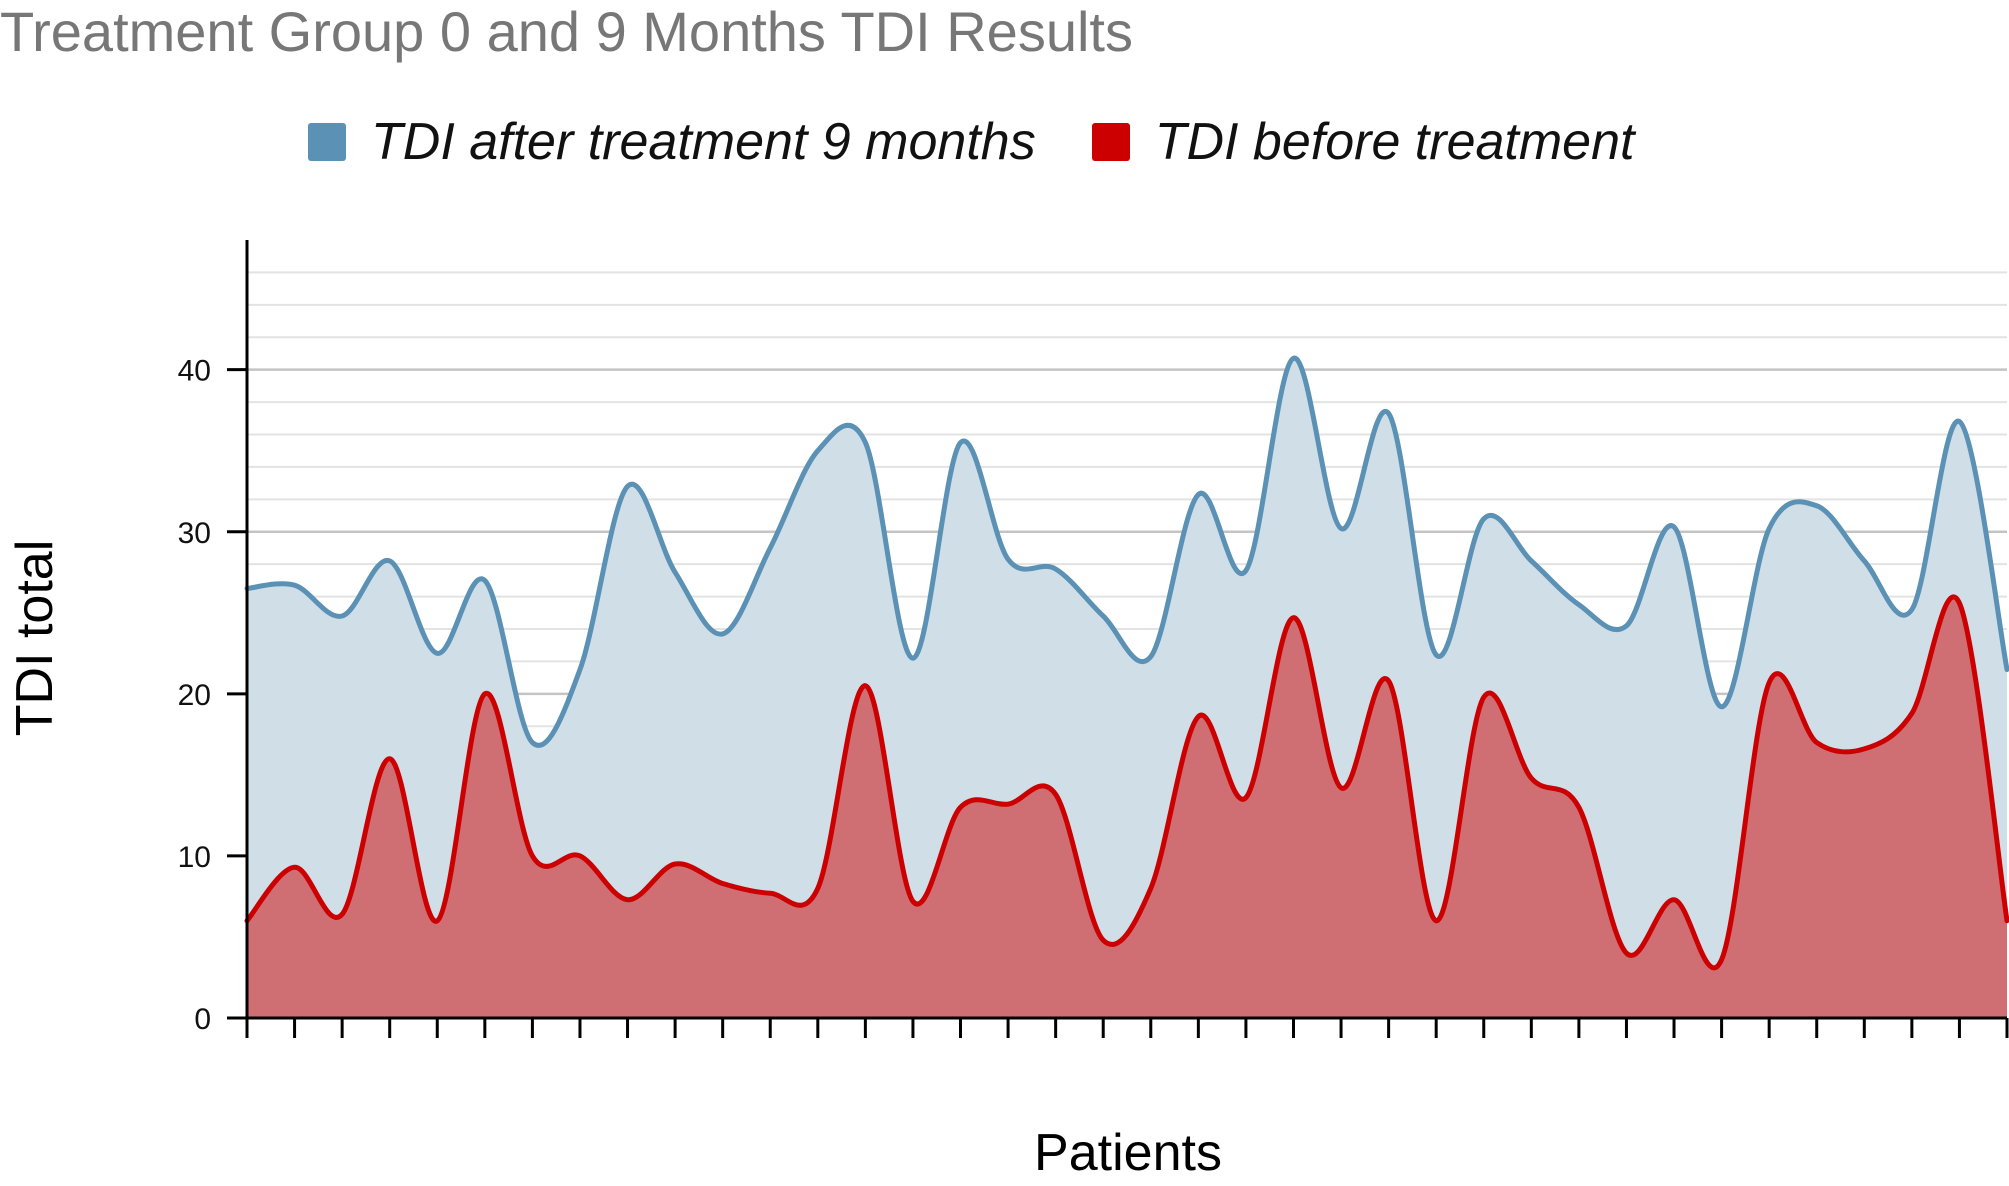  Describe the element at coordinates (35, 638) in the screenshot. I see `y-axis-title: TDI total` at that location.